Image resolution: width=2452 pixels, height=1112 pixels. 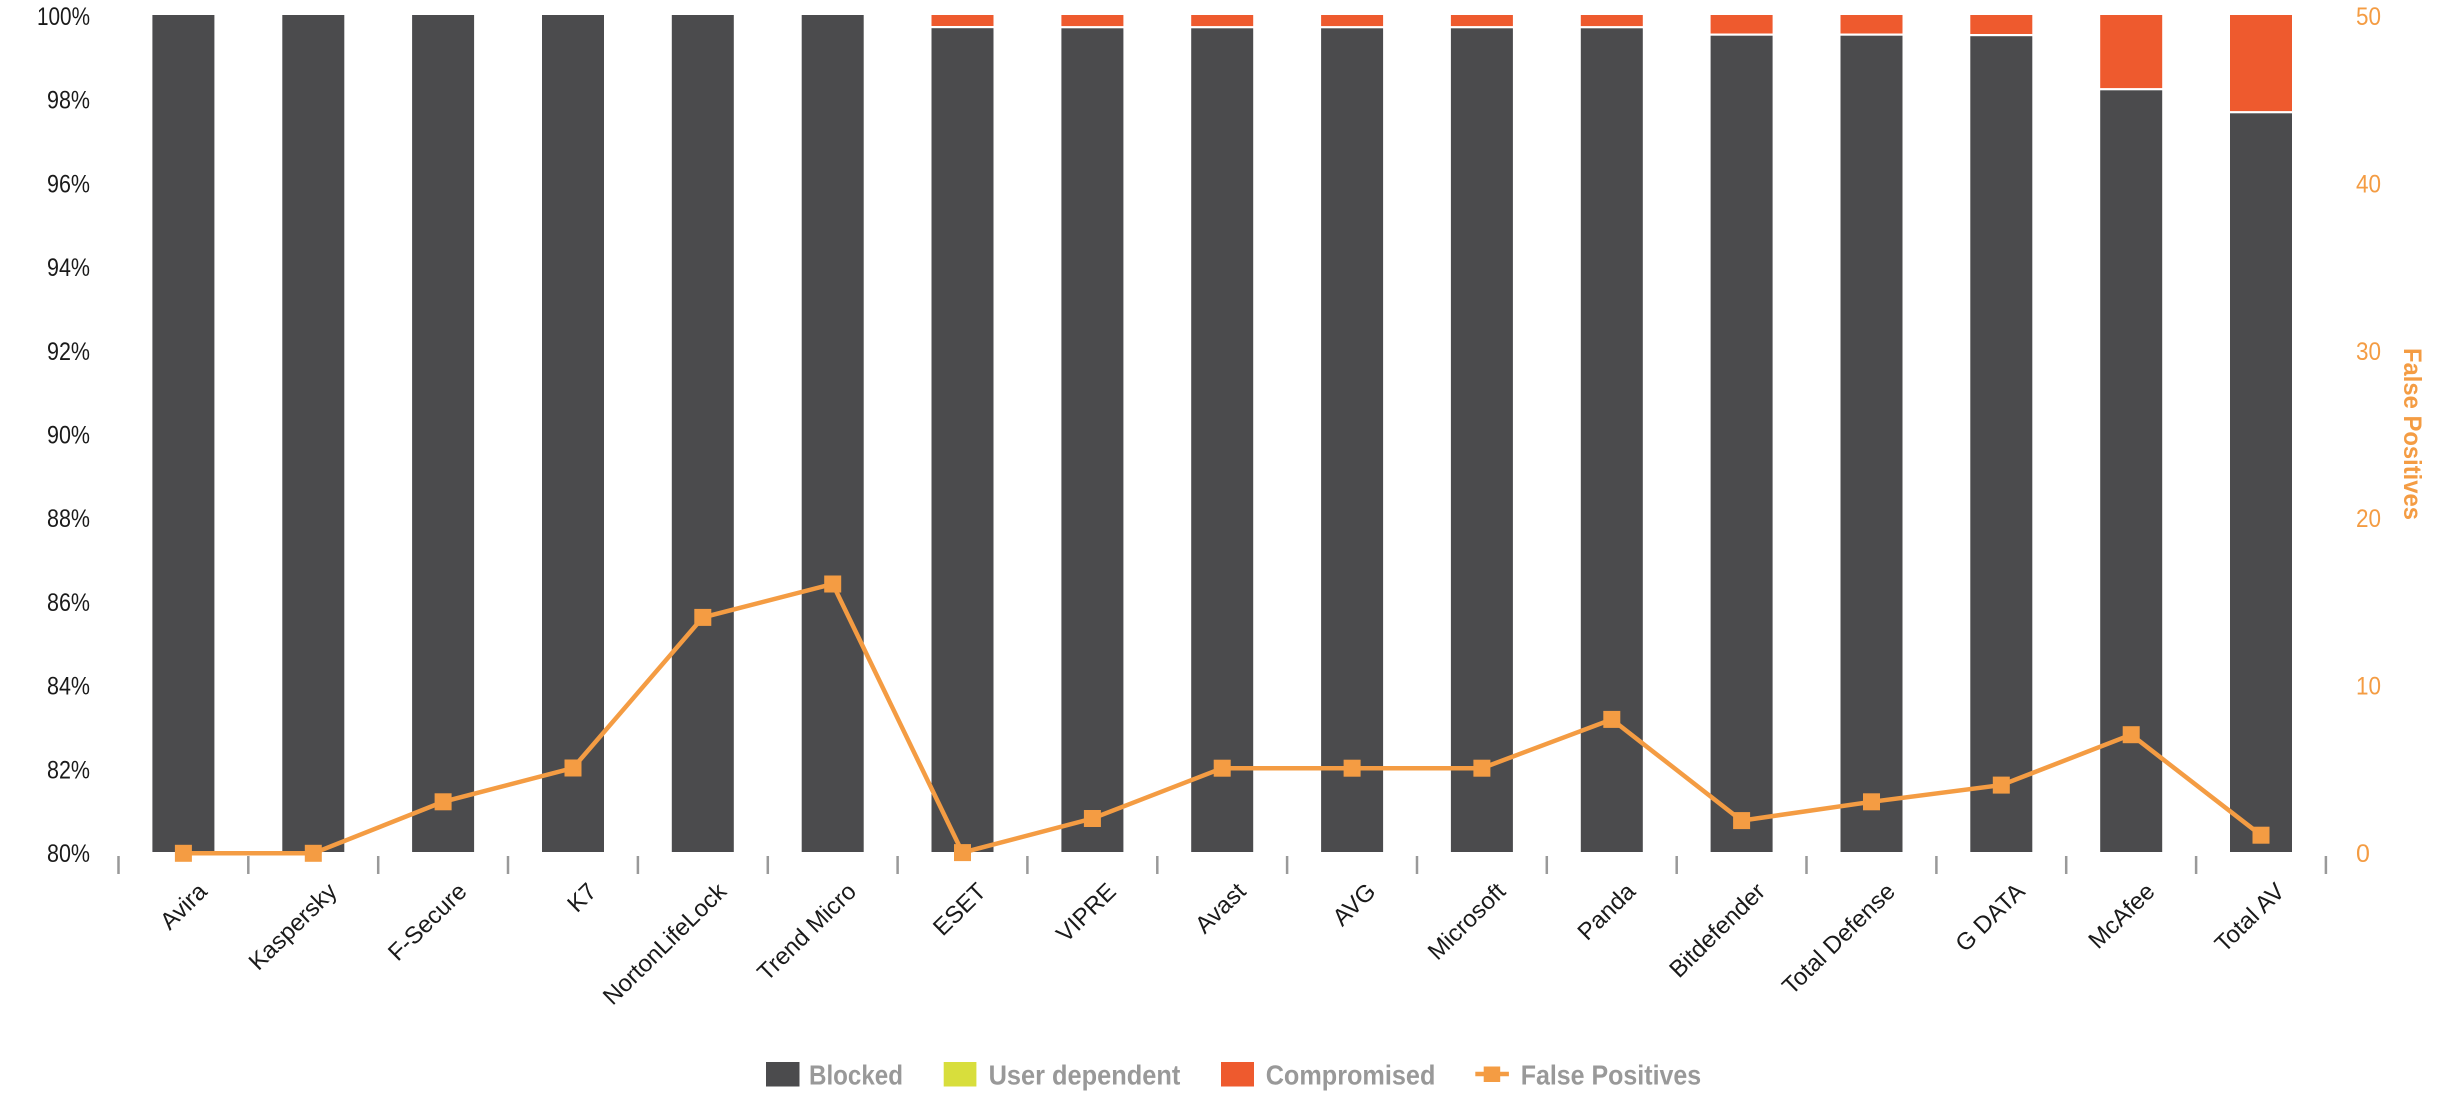 What do you see at coordinates (68, 268) in the screenshot?
I see `svg-text: 94%` at bounding box center [68, 268].